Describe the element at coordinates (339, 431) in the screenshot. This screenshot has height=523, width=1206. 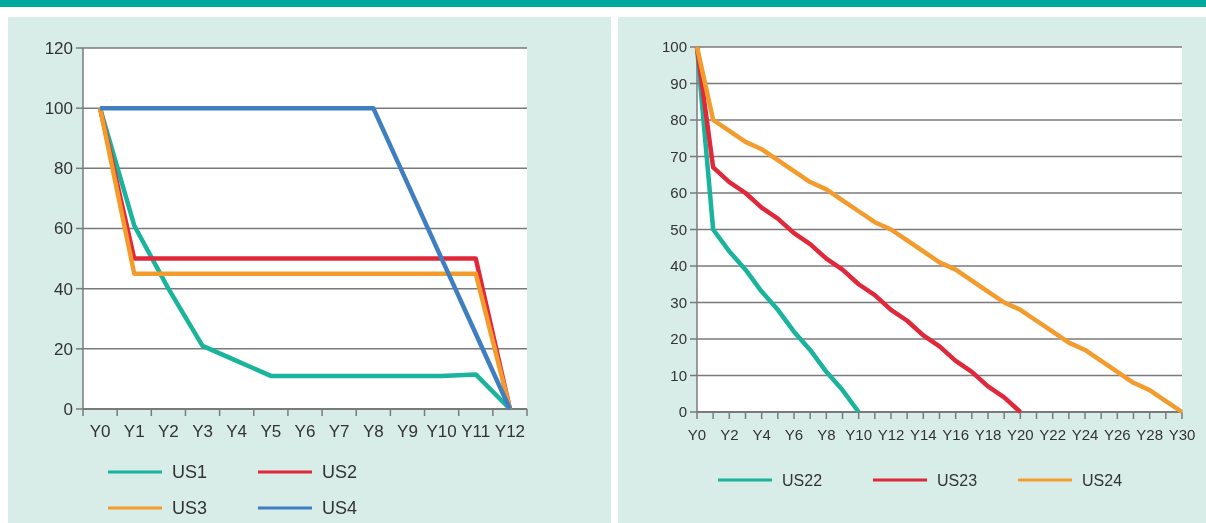
I see `x-tick-label: Y7` at that location.